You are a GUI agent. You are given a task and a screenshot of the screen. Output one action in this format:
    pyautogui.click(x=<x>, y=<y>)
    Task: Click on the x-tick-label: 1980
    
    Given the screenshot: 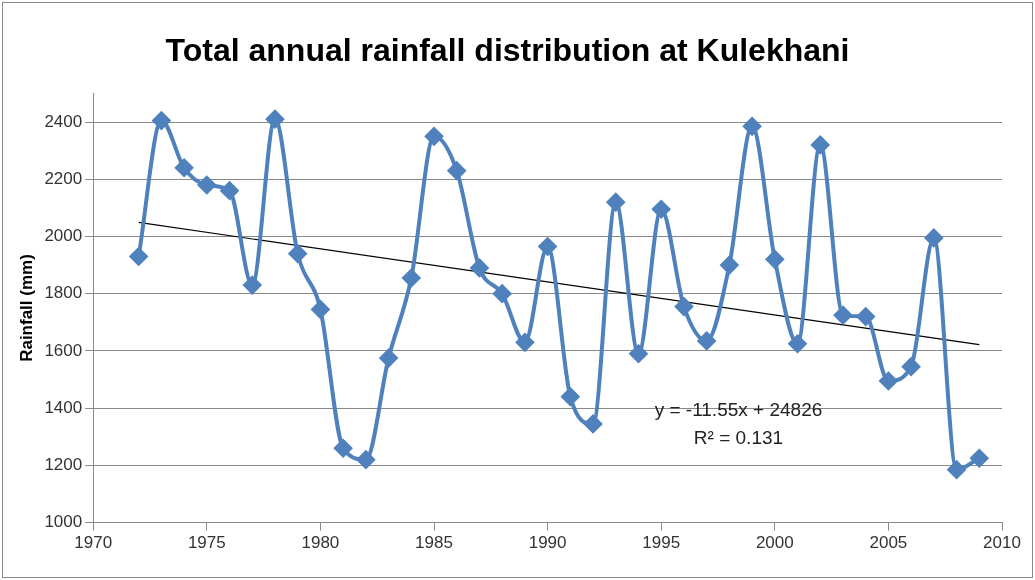 What is the action you would take?
    pyautogui.click(x=320, y=543)
    